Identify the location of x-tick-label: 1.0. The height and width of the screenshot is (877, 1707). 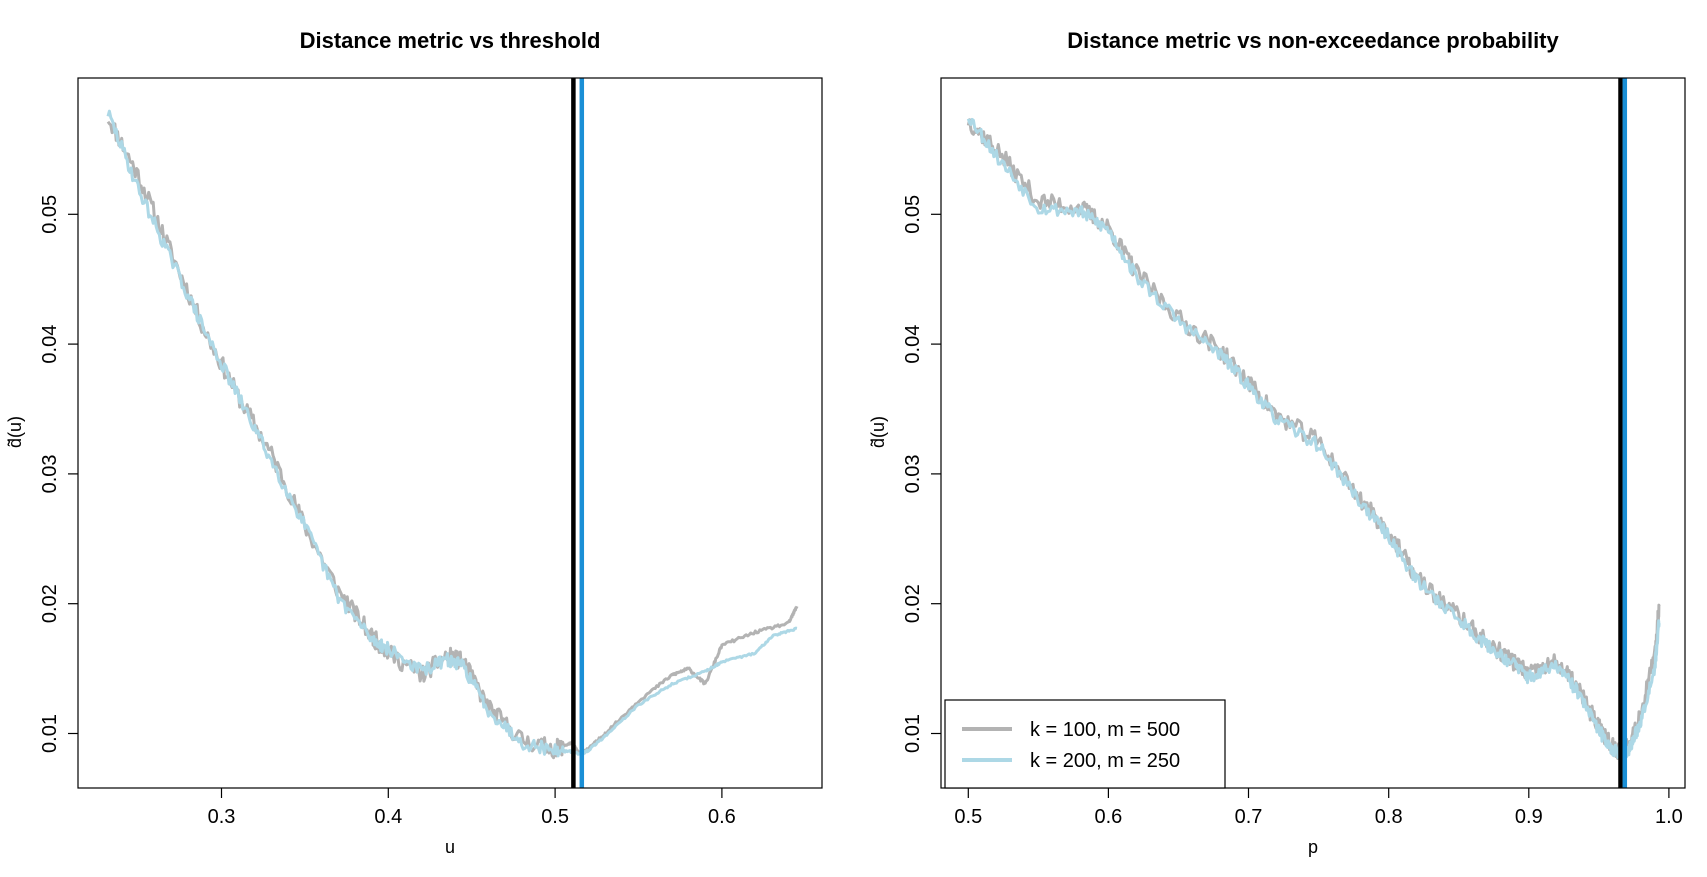
(1669, 817).